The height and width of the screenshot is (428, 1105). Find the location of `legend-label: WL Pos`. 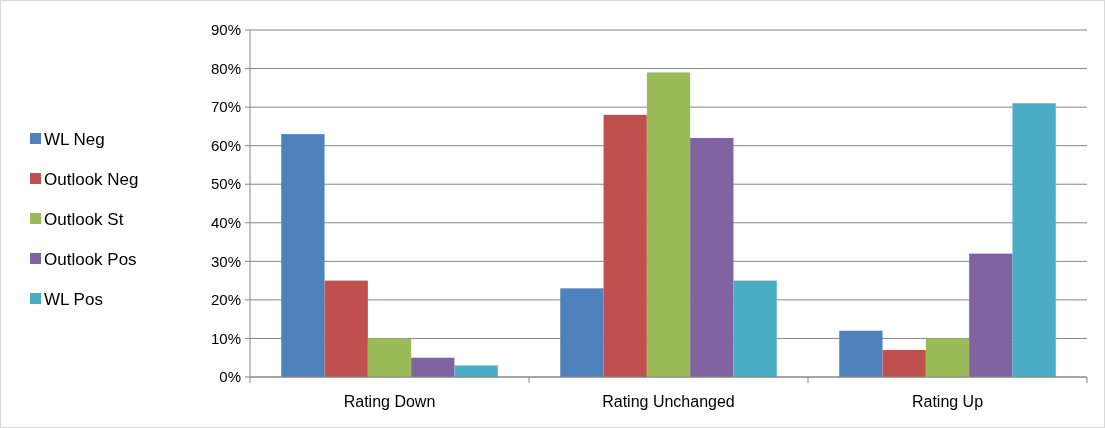

legend-label: WL Pos is located at coordinates (73, 299).